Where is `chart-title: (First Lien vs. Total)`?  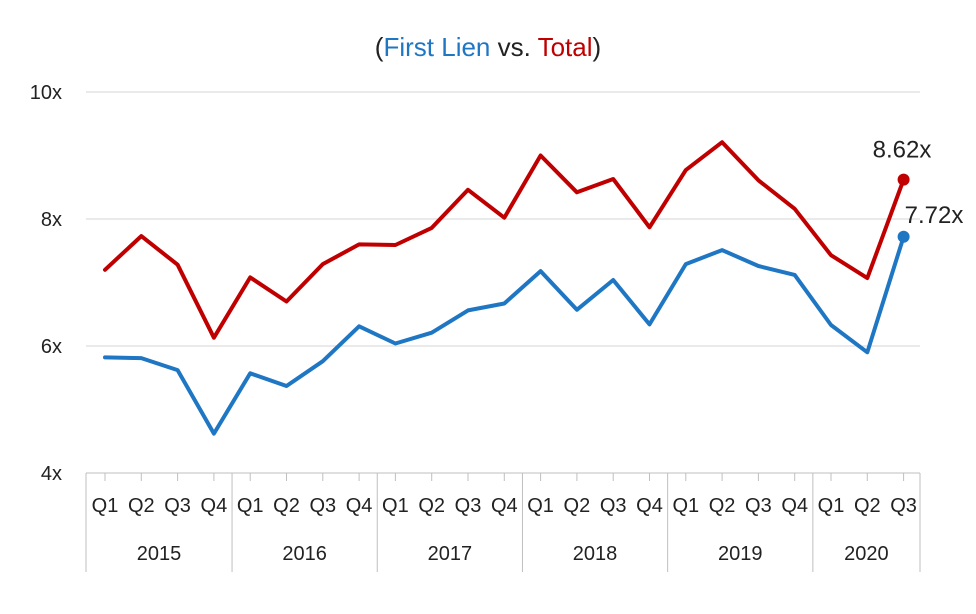 chart-title: (First Lien vs. Total) is located at coordinates (488, 47).